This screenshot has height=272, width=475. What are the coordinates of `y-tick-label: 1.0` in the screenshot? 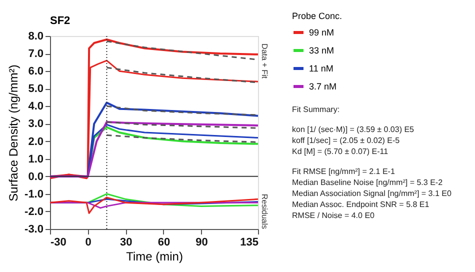 It's located at (36, 159).